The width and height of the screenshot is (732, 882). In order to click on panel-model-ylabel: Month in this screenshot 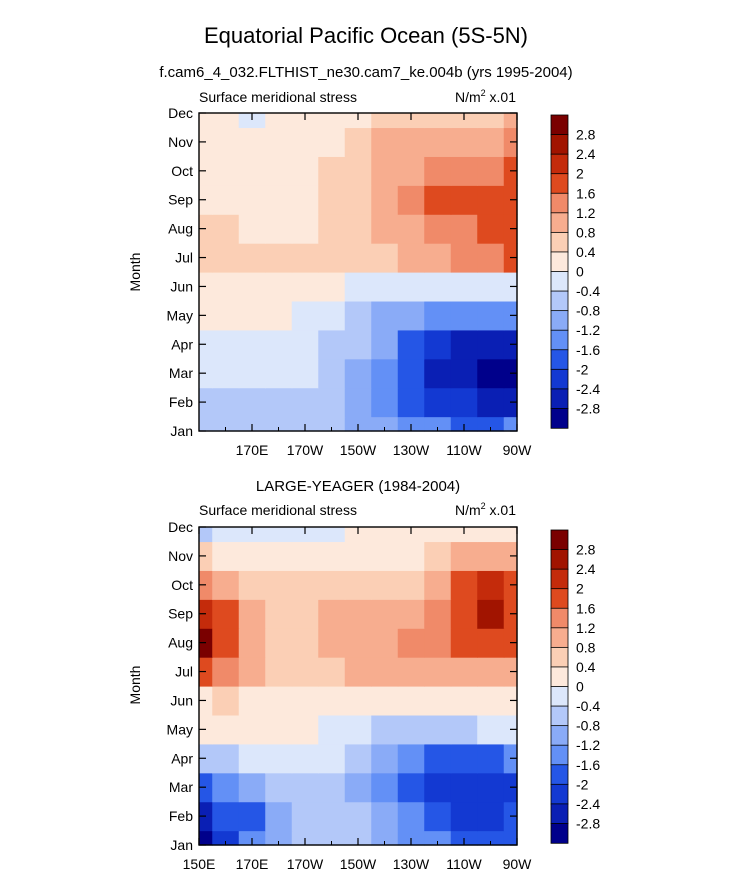, I will do `click(135, 272)`.